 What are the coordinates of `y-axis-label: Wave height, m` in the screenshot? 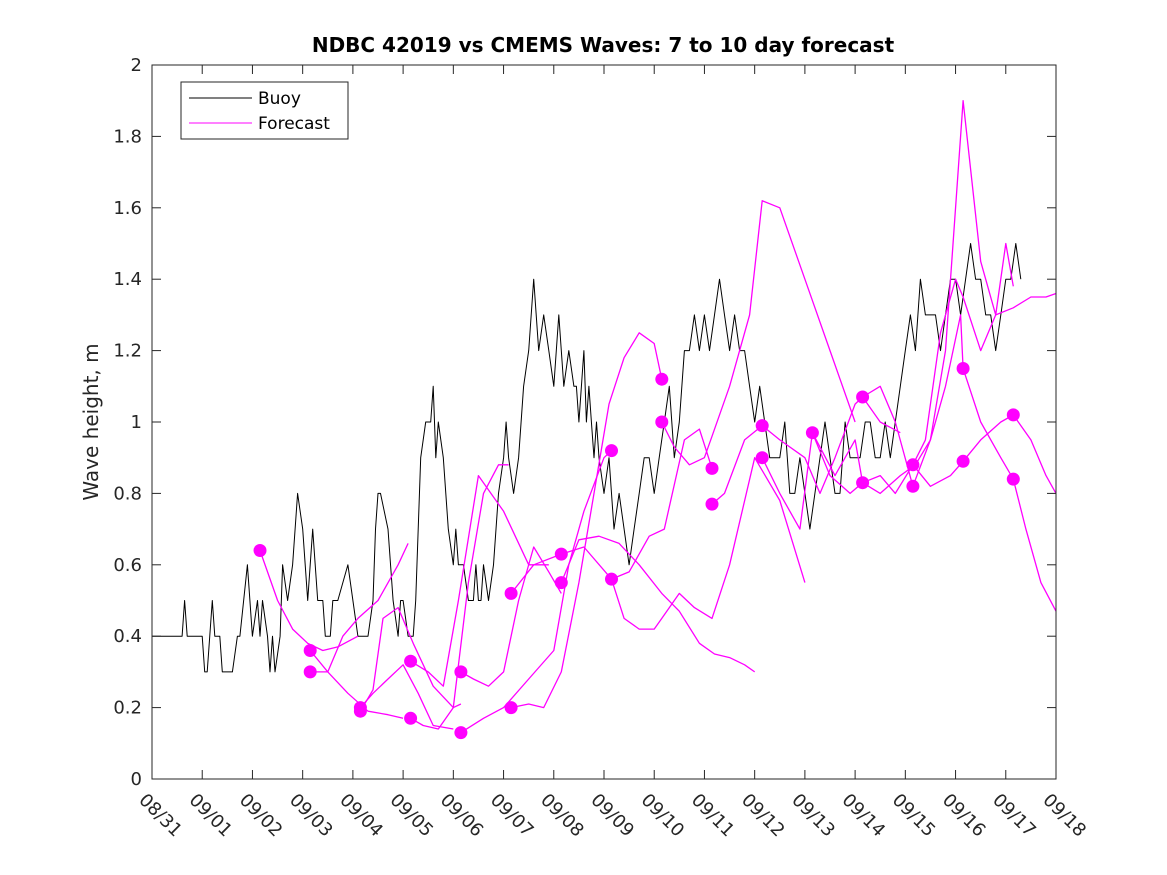 It's located at (91, 421).